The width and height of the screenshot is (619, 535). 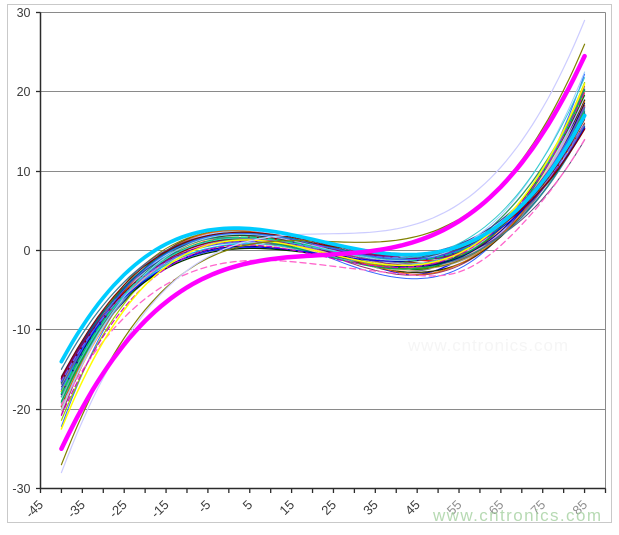 What do you see at coordinates (24, 13) in the screenshot?
I see `svg-text: 30` at bounding box center [24, 13].